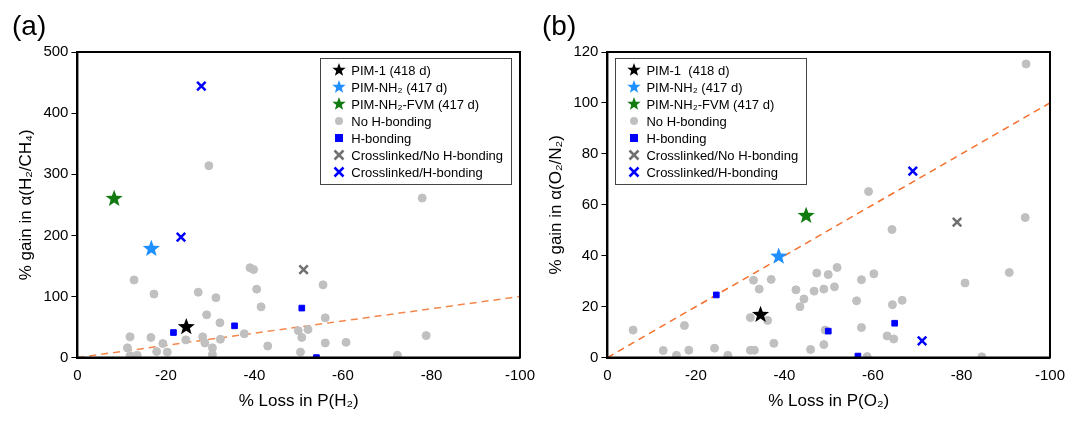 Image resolution: width=1070 pixels, height=424 pixels. What do you see at coordinates (29, 26) in the screenshot?
I see `chart-title: (a)` at bounding box center [29, 26].